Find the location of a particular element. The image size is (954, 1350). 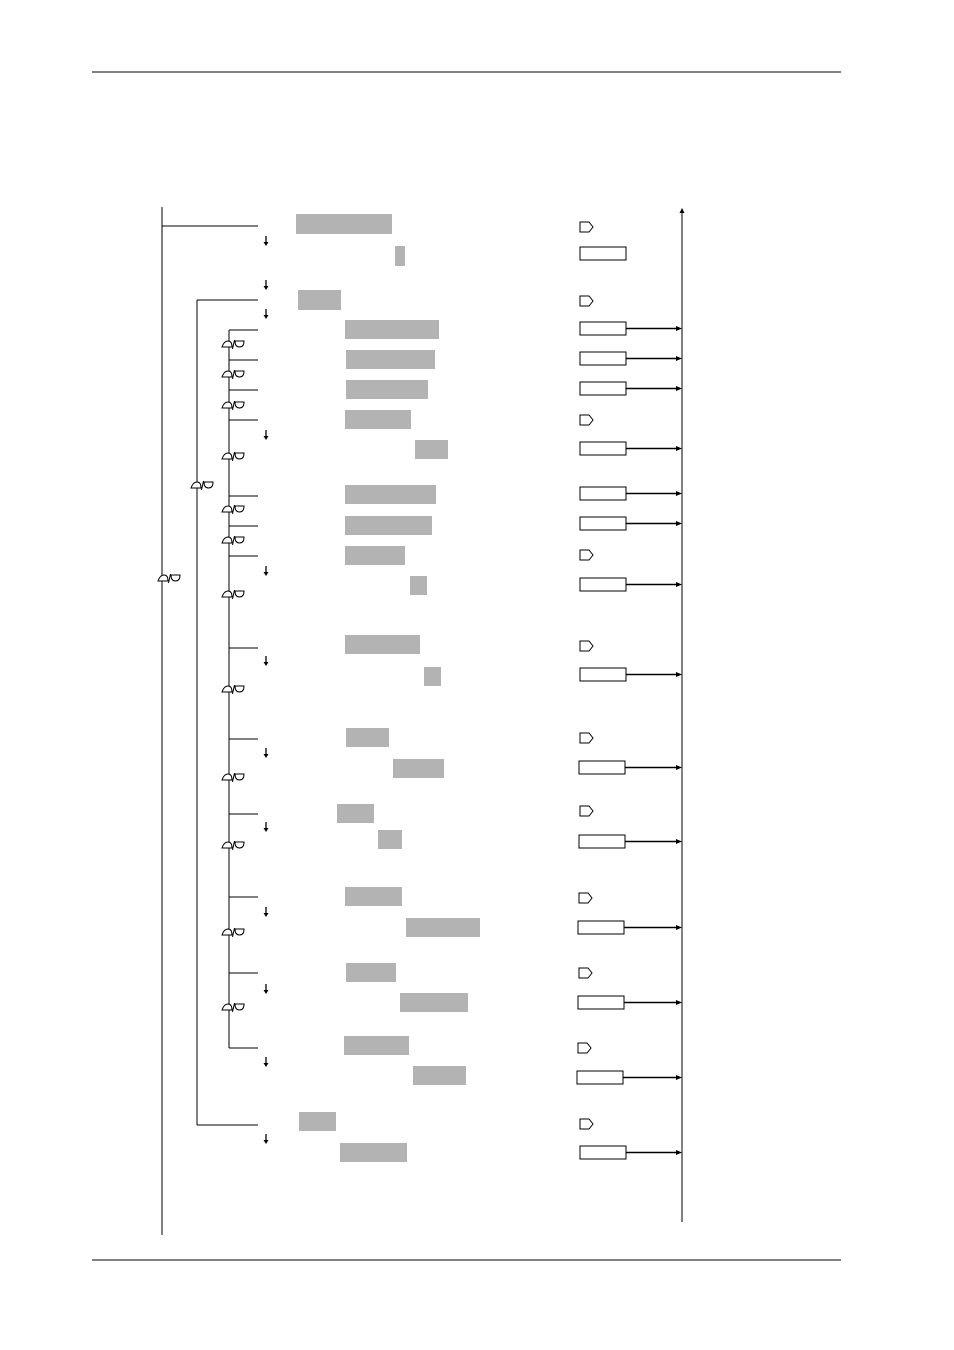

level2-bracket-line is located at coordinates (227, 712).